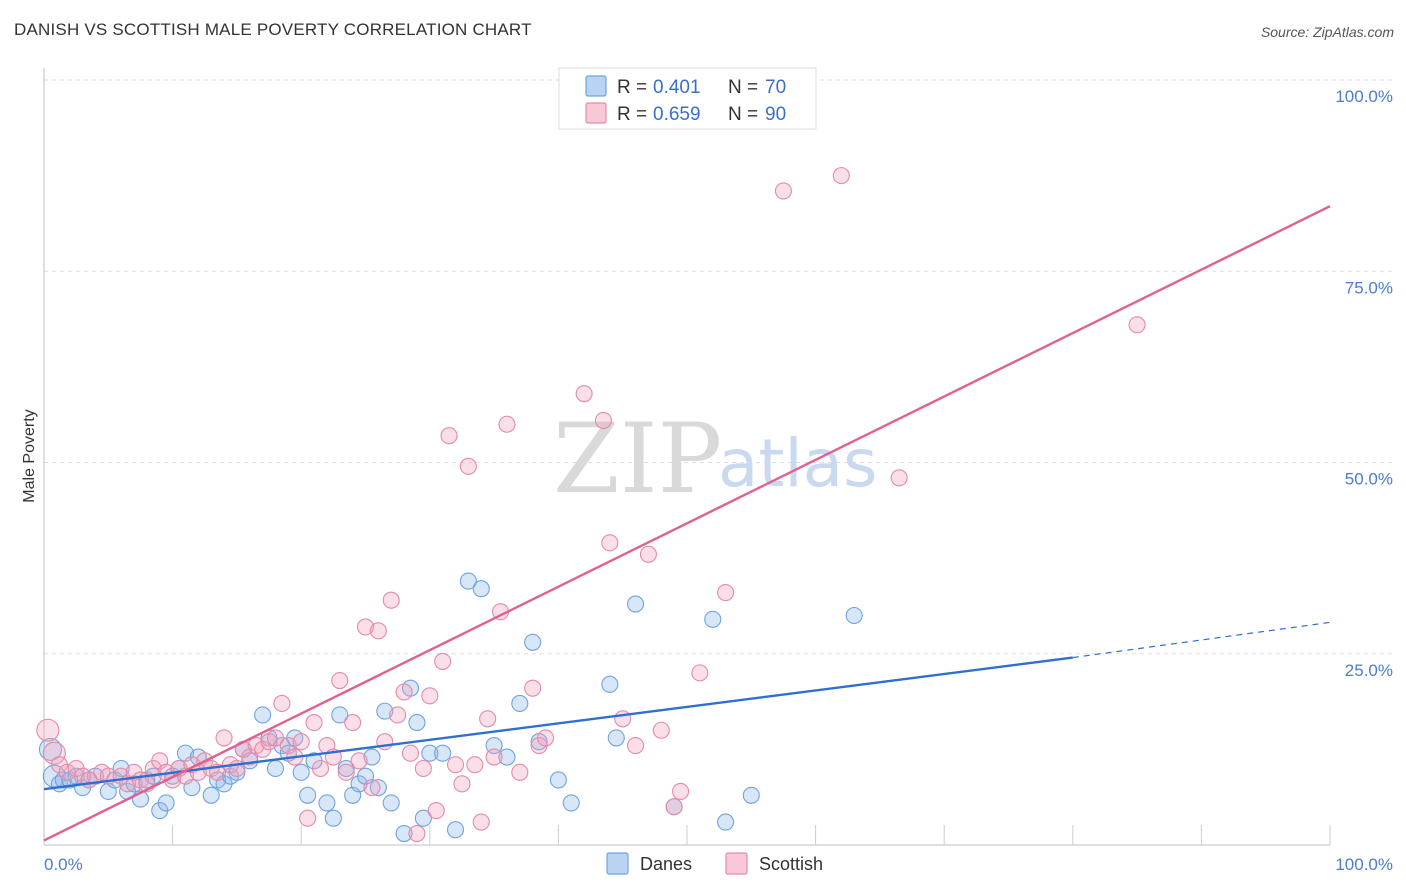 The width and height of the screenshot is (1406, 892). Describe the element at coordinates (632, 114) in the screenshot. I see `legend-scottish-r-label: R =` at that location.